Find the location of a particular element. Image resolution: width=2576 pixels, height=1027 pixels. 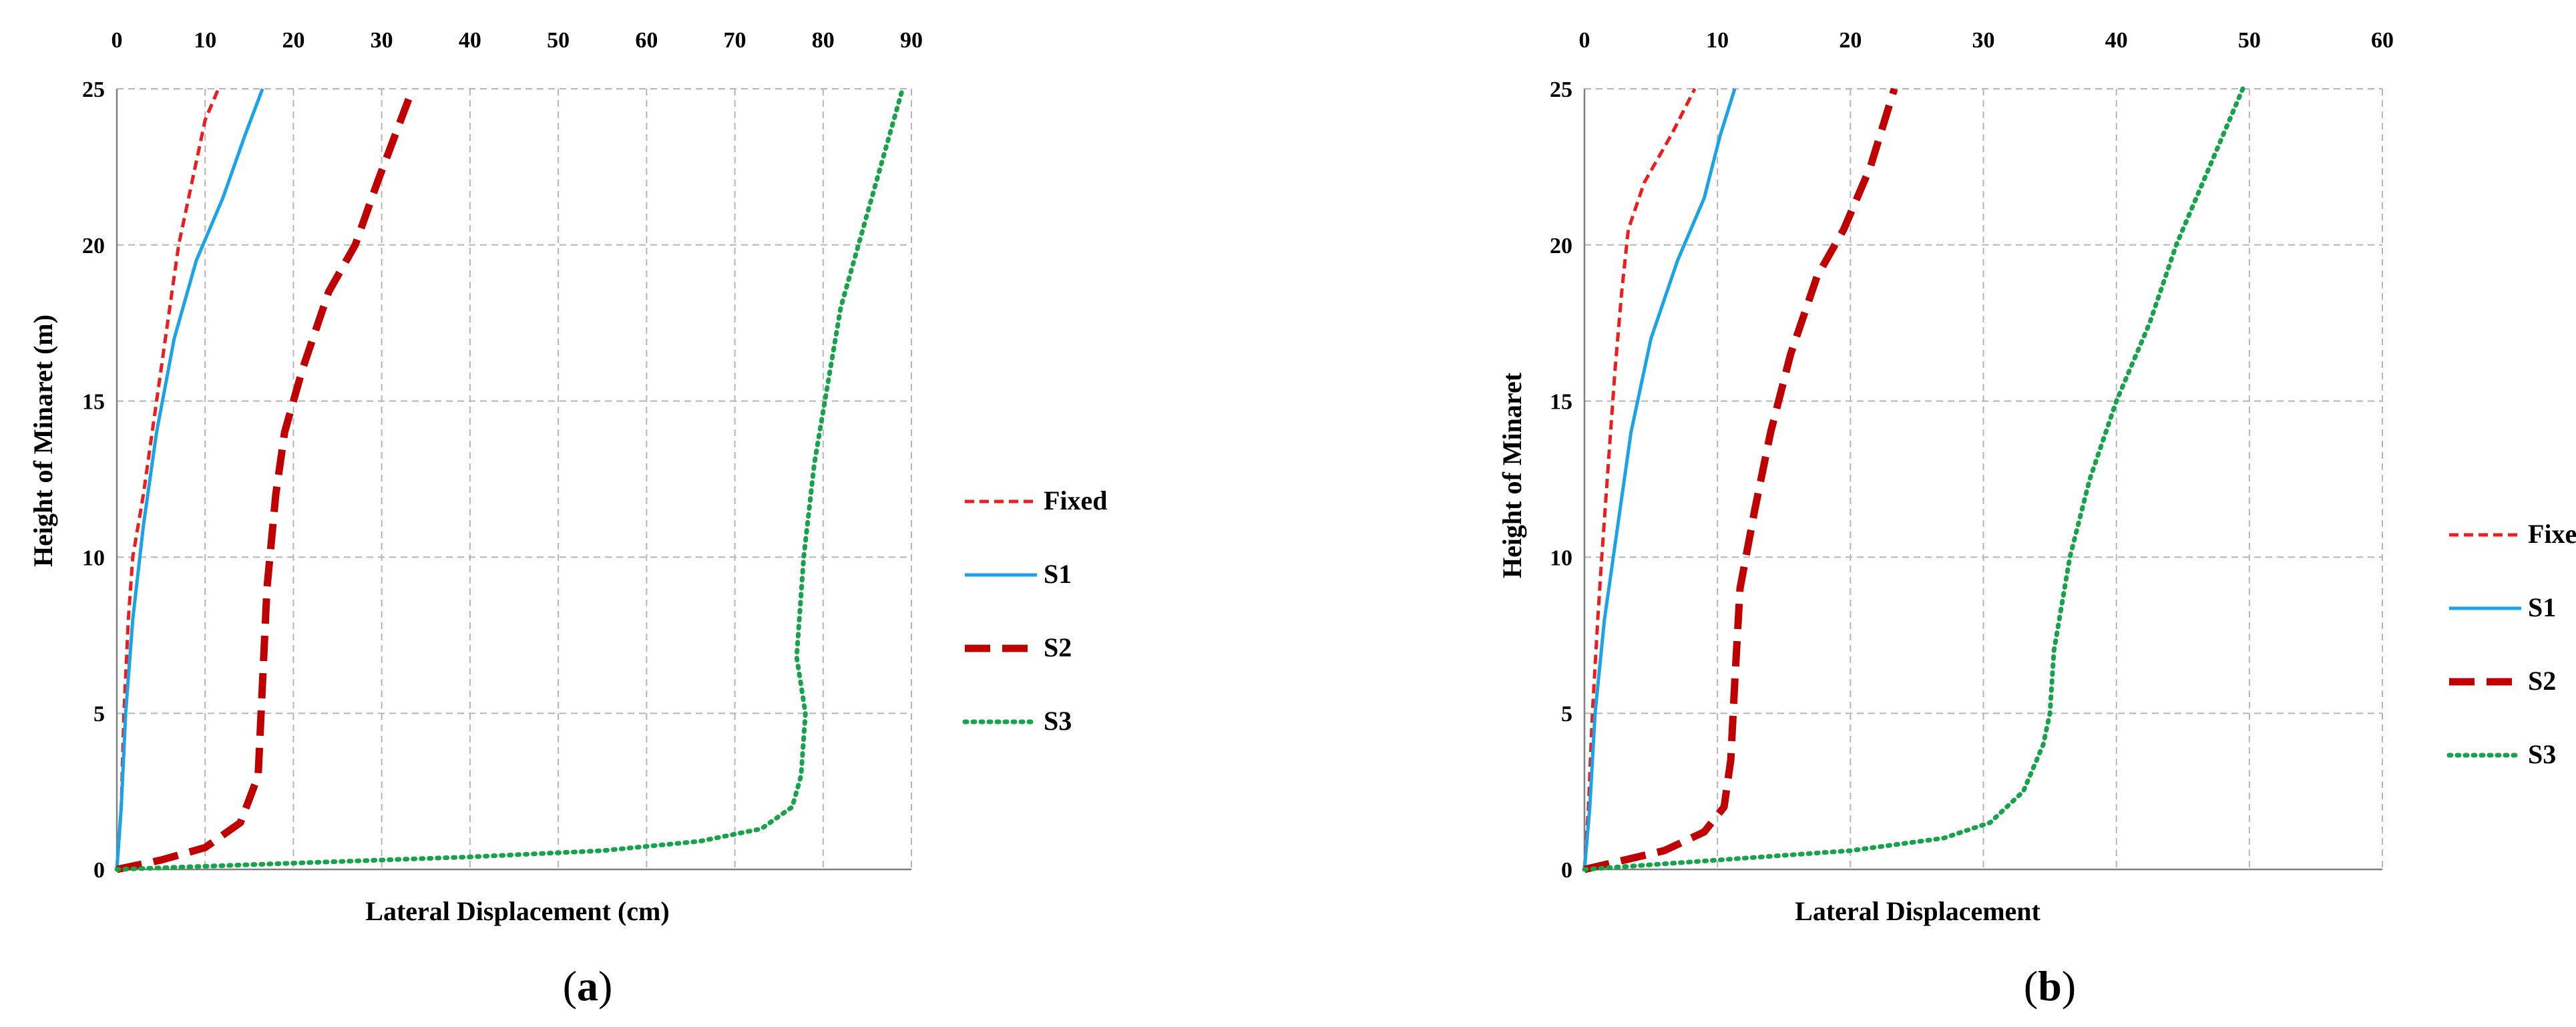

panel-label-b: (b) is located at coordinates (2050, 986).